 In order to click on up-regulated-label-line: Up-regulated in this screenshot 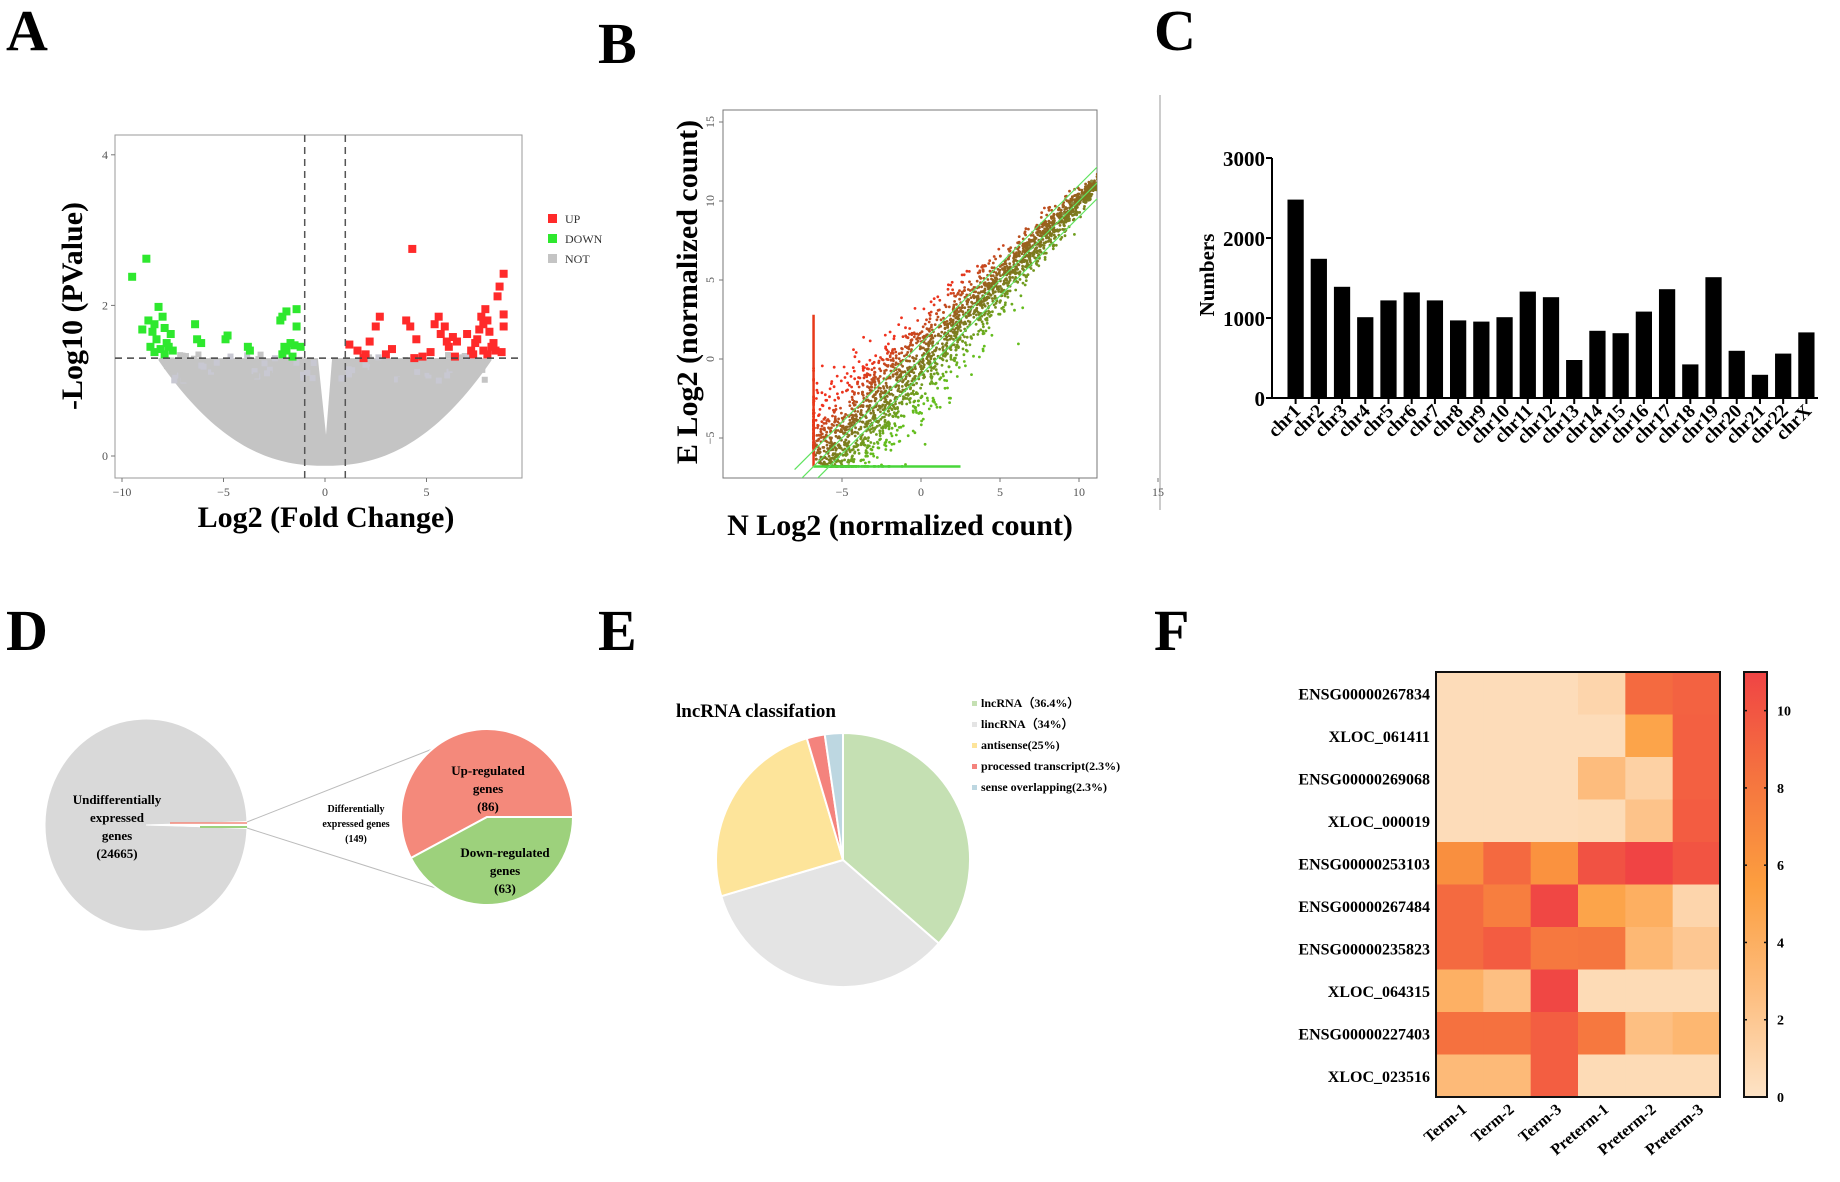, I will do `click(488, 770)`.